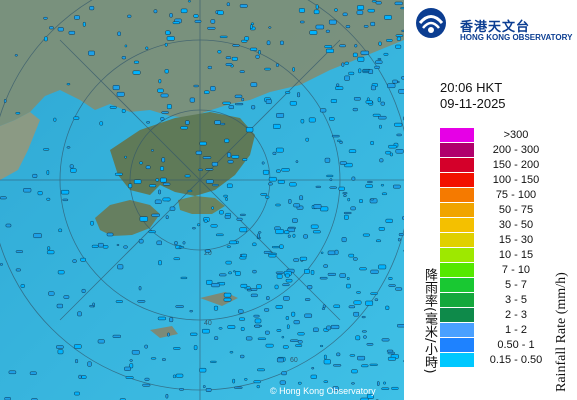 This screenshot has height=400, width=577. Describe the element at coordinates (20, 146) in the screenshot. I see `northwest-land` at that location.